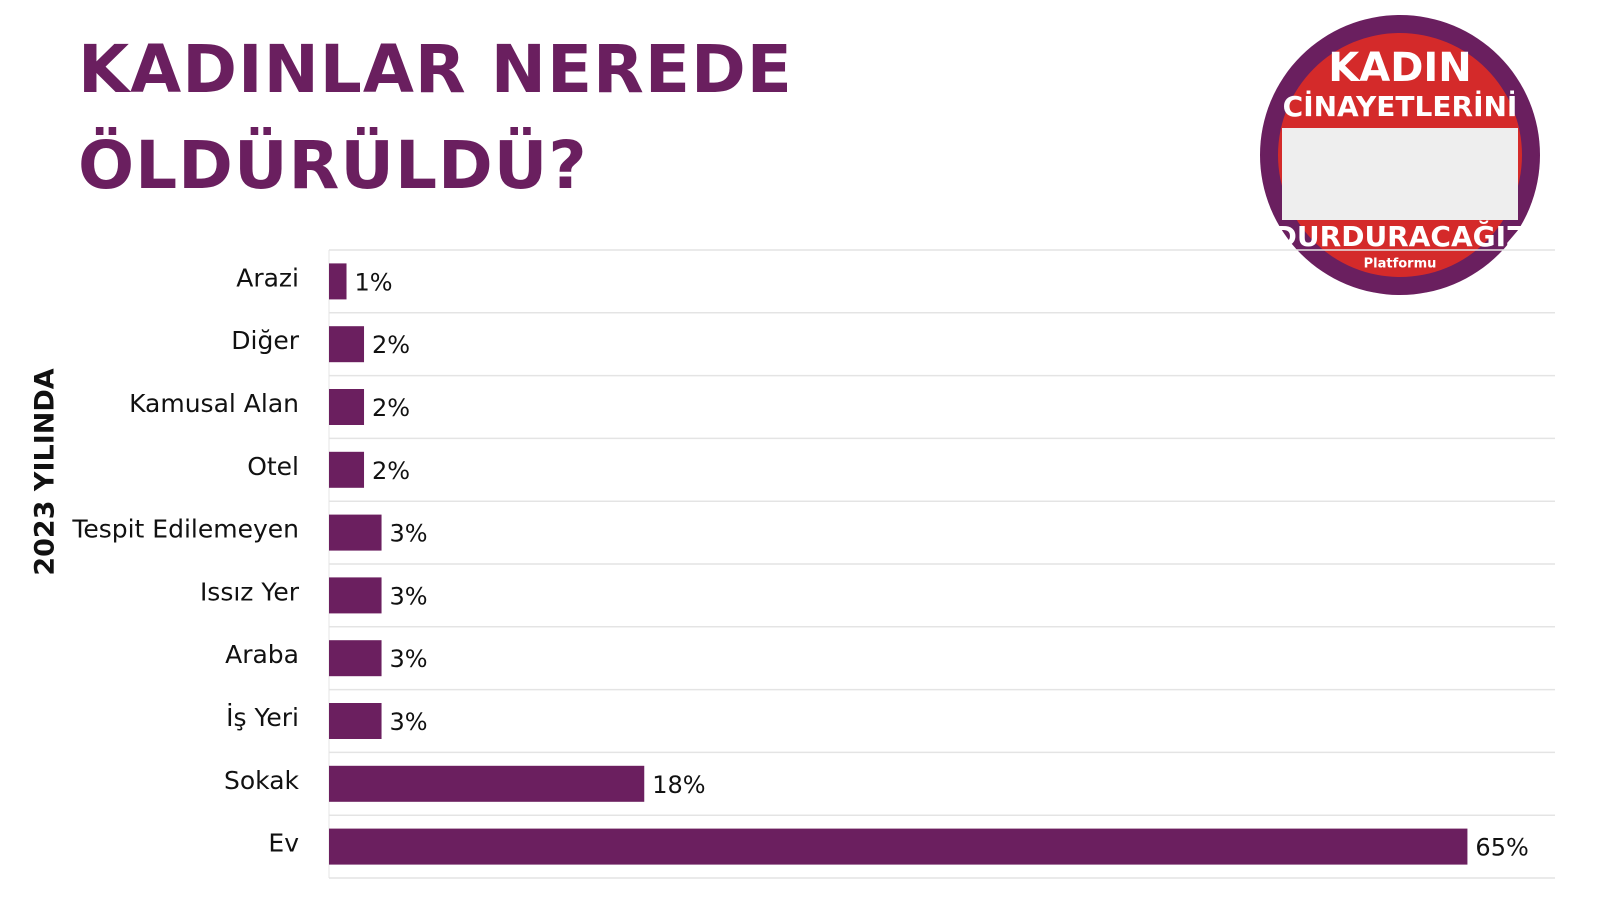  I want to click on category-label: Araba, so click(262, 654).